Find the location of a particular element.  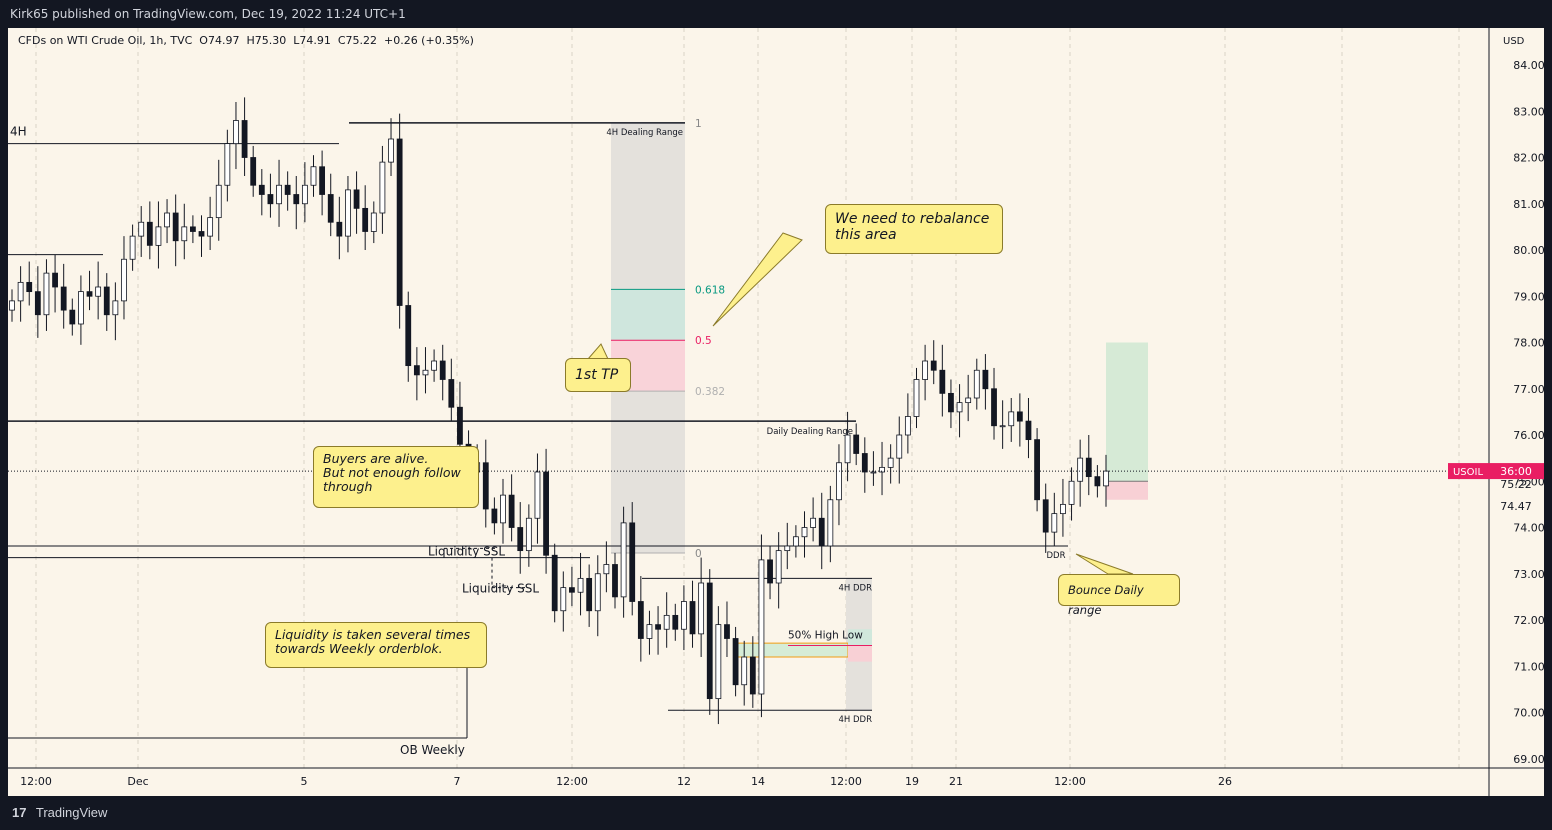

footer-brand: TradingView is located at coordinates (71, 812).